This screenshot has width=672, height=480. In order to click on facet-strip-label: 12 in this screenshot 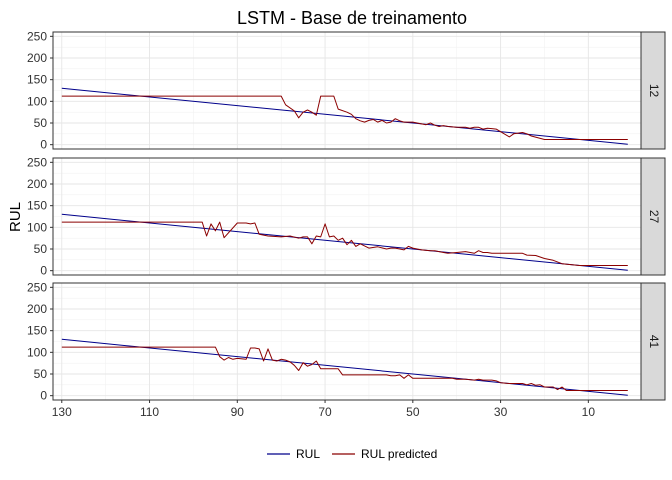, I will do `click(654, 91)`.